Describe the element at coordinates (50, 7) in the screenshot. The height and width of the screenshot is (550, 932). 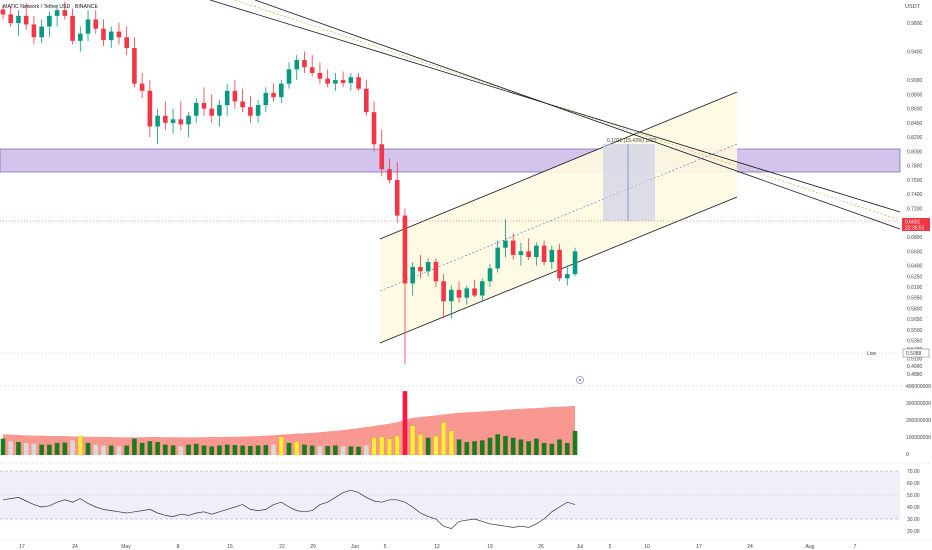
I see `symbol-title: MATIC Network / Tether USD · BINANCE` at that location.